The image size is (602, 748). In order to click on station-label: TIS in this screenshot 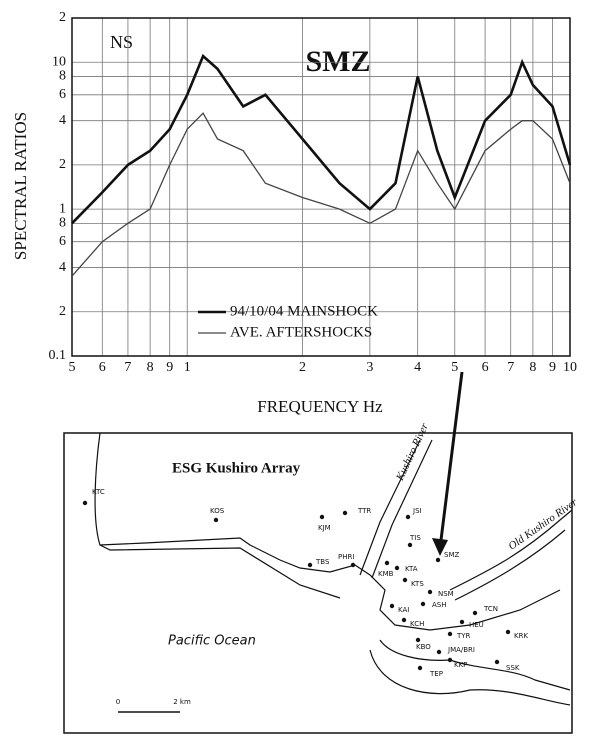, I will do `click(415, 538)`.